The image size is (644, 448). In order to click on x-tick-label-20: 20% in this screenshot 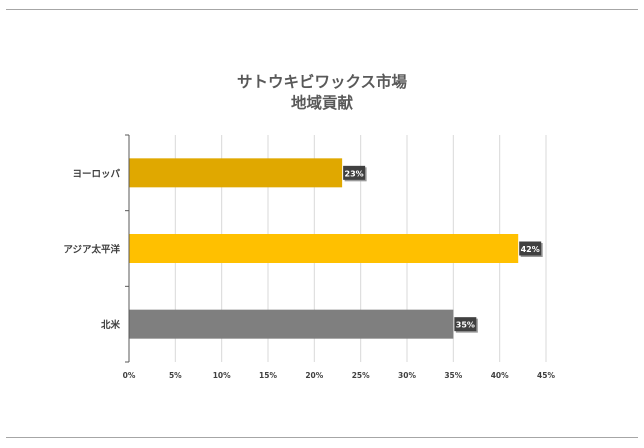, I will do `click(314, 375)`.